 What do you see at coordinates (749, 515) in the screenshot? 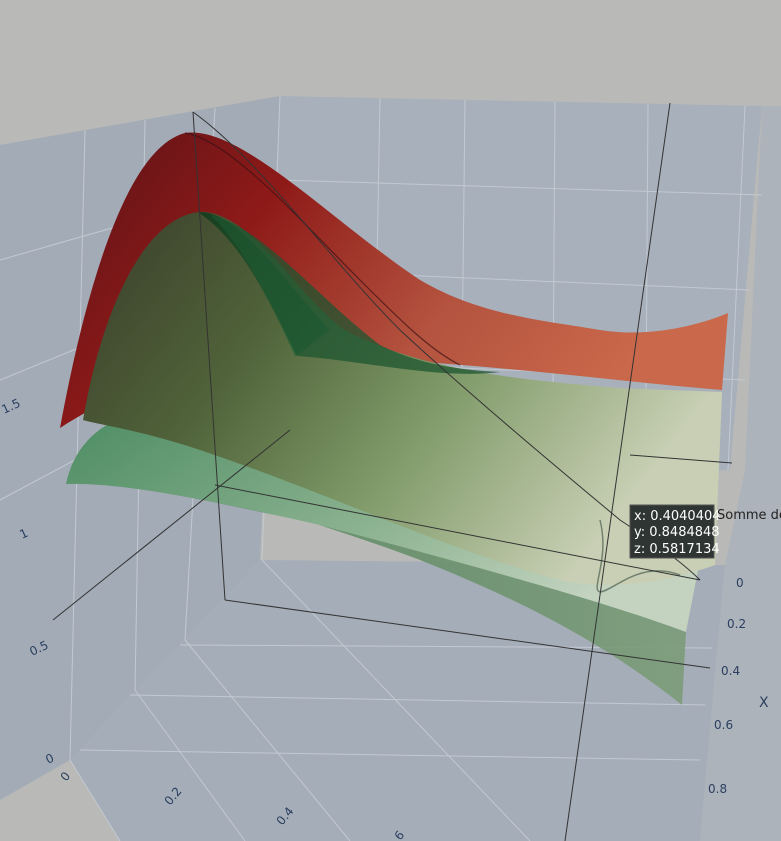
I see `hover-trace-label: Somme de` at bounding box center [749, 515].